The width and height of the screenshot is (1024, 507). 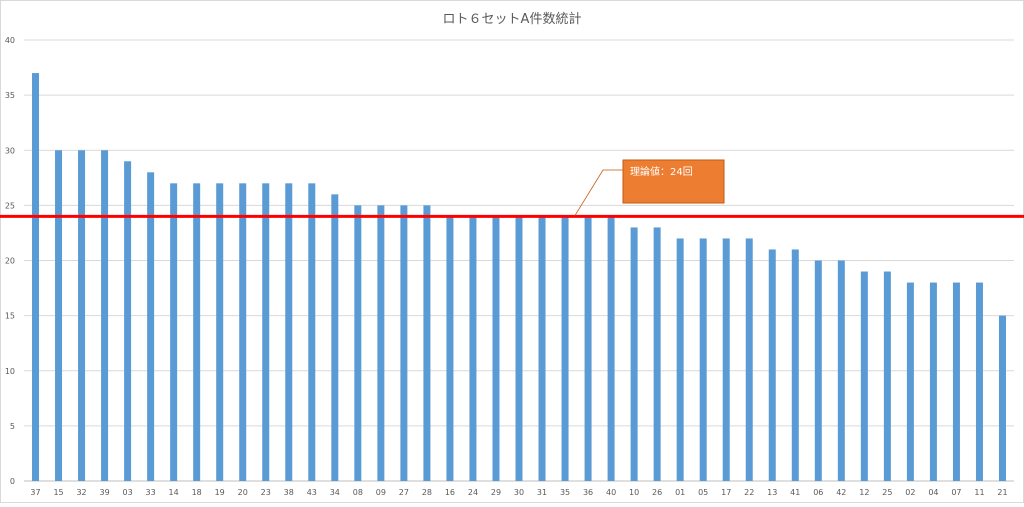 I want to click on x-tick-label: 04, so click(x=933, y=492).